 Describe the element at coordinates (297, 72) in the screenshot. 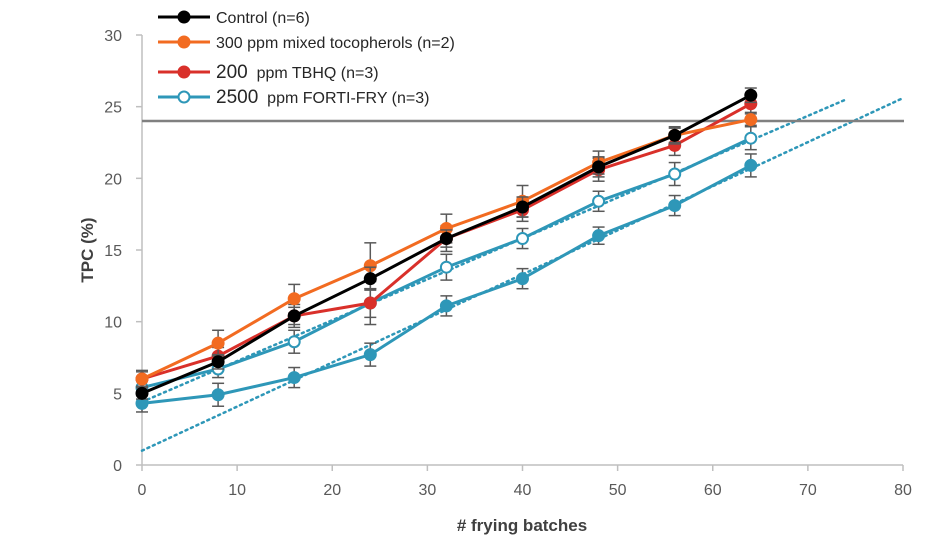

I see `legend-label: 200 ppm TBHQ (n=3)` at that location.